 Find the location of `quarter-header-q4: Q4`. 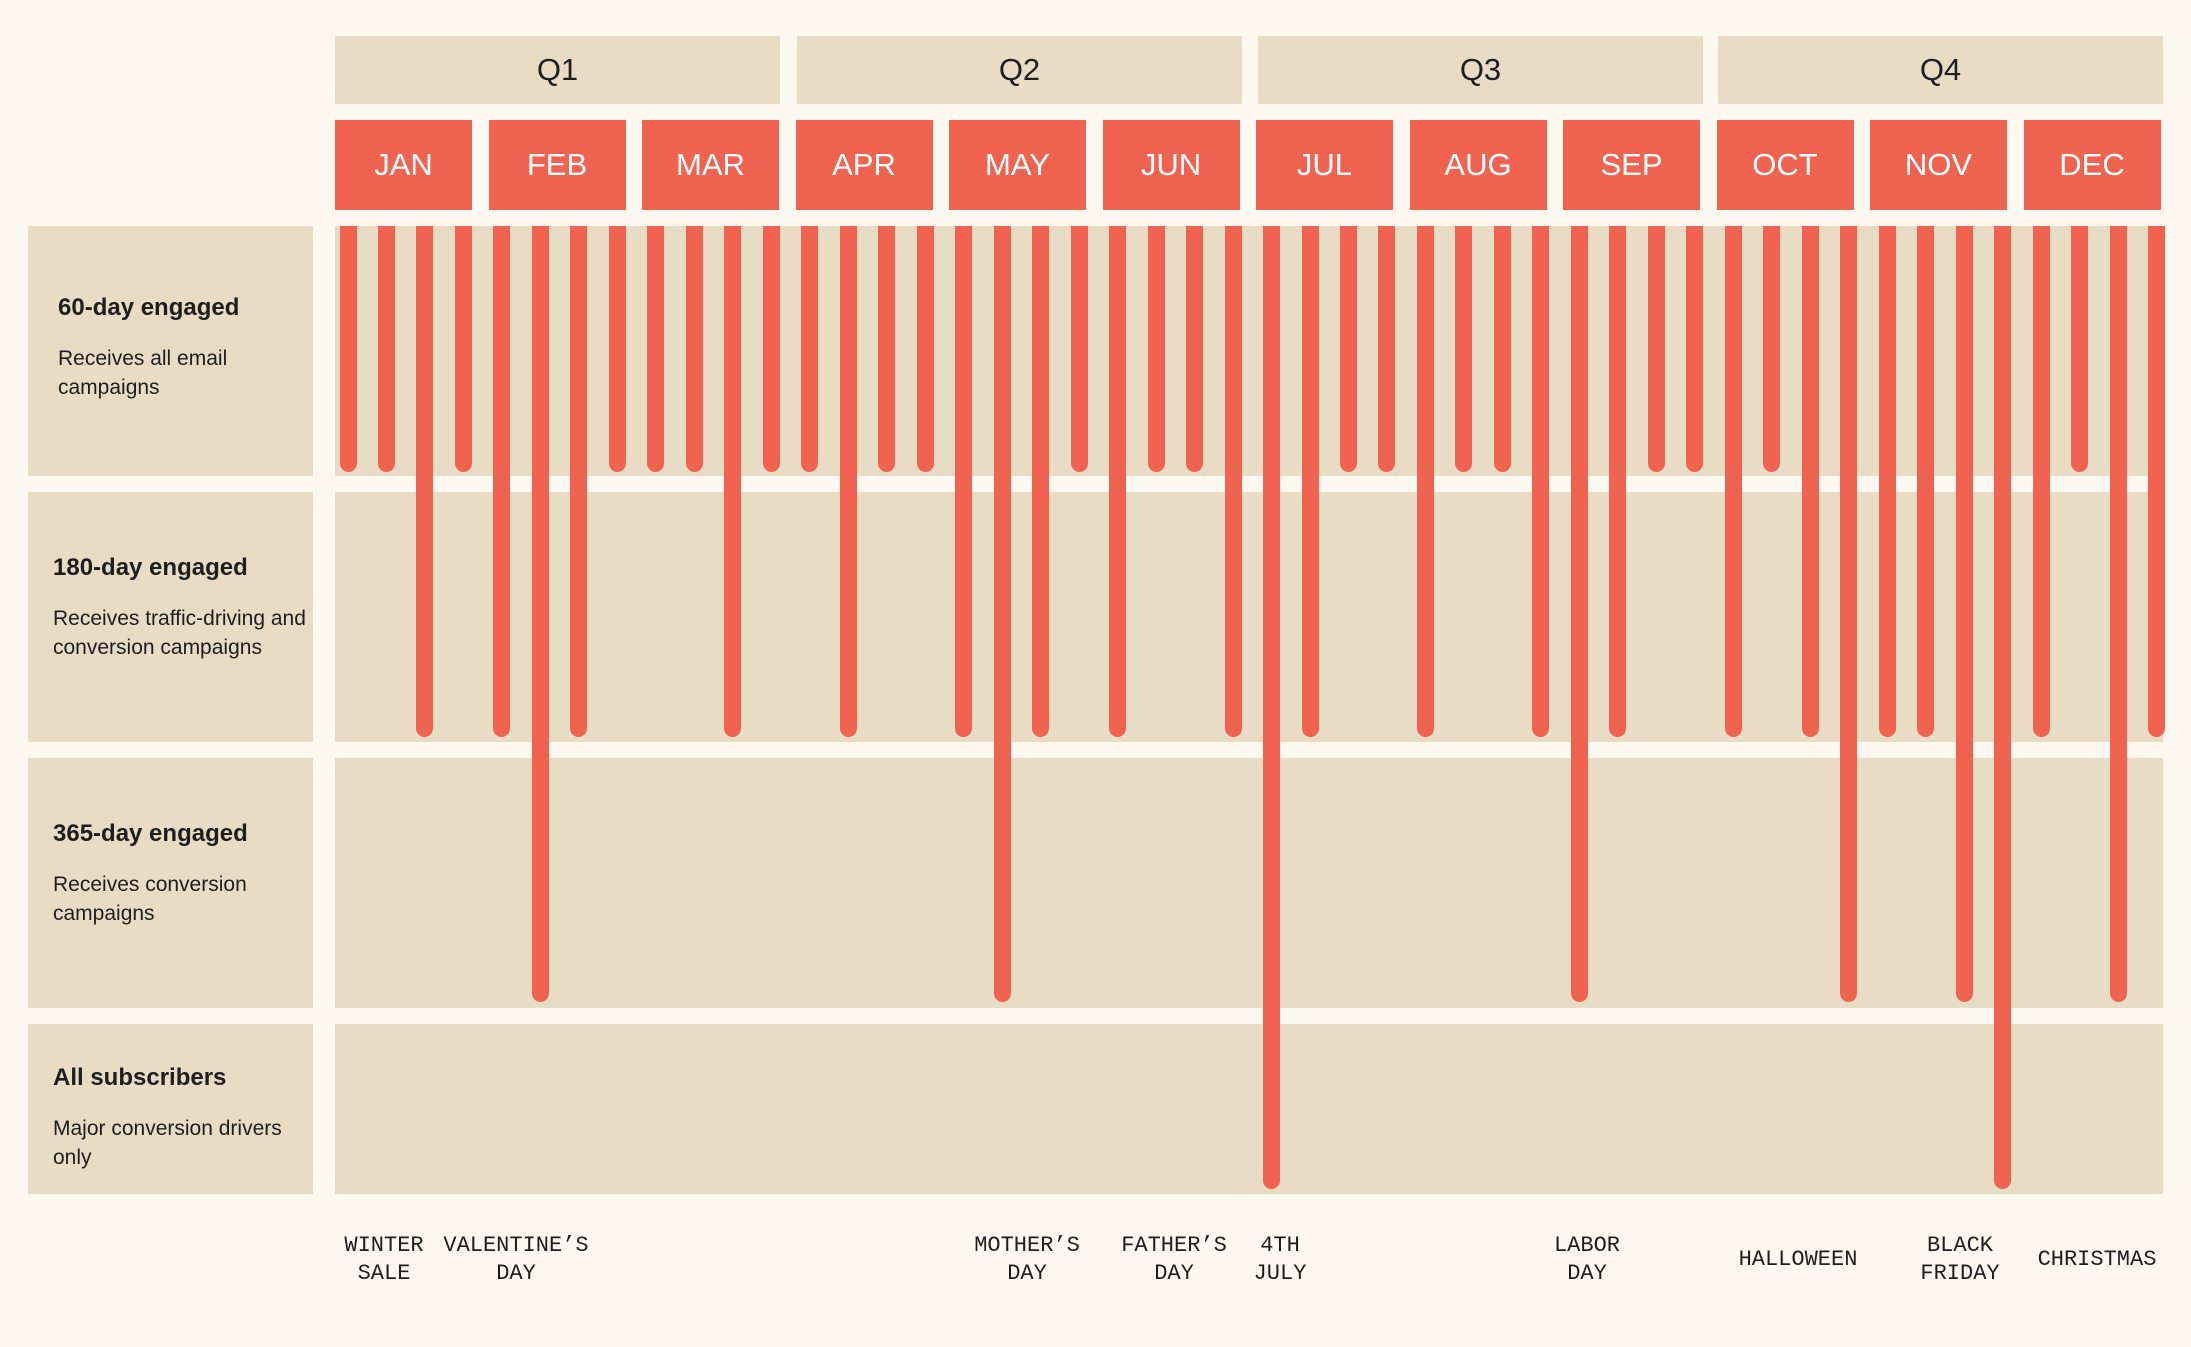

quarter-header-q4: Q4 is located at coordinates (1940, 70).